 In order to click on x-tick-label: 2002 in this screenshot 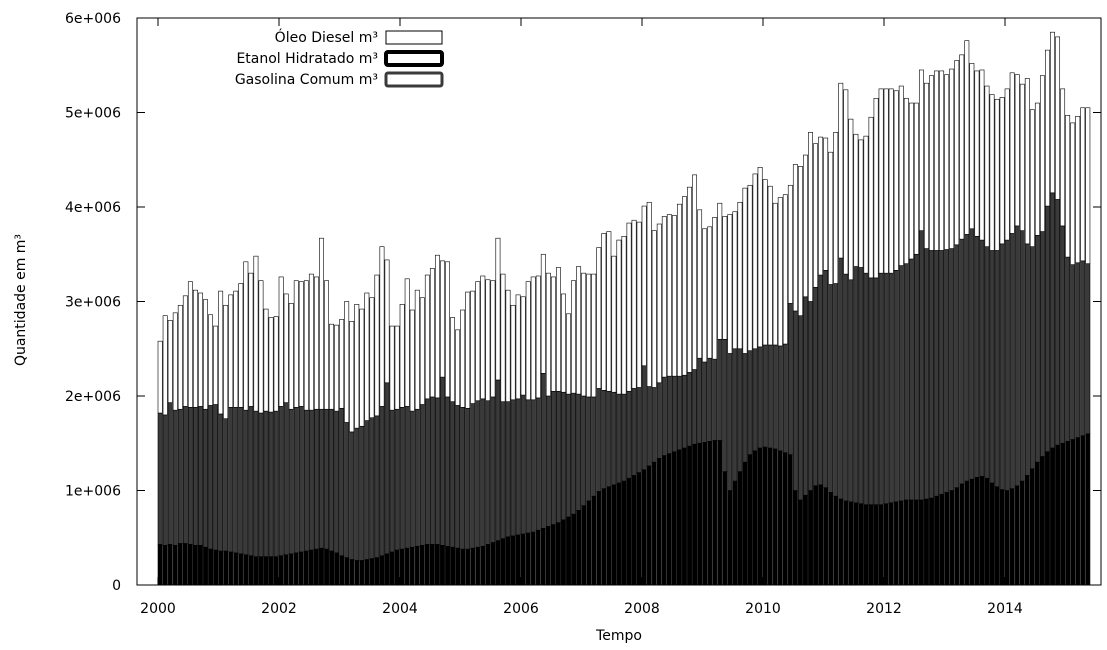, I will do `click(279, 609)`.